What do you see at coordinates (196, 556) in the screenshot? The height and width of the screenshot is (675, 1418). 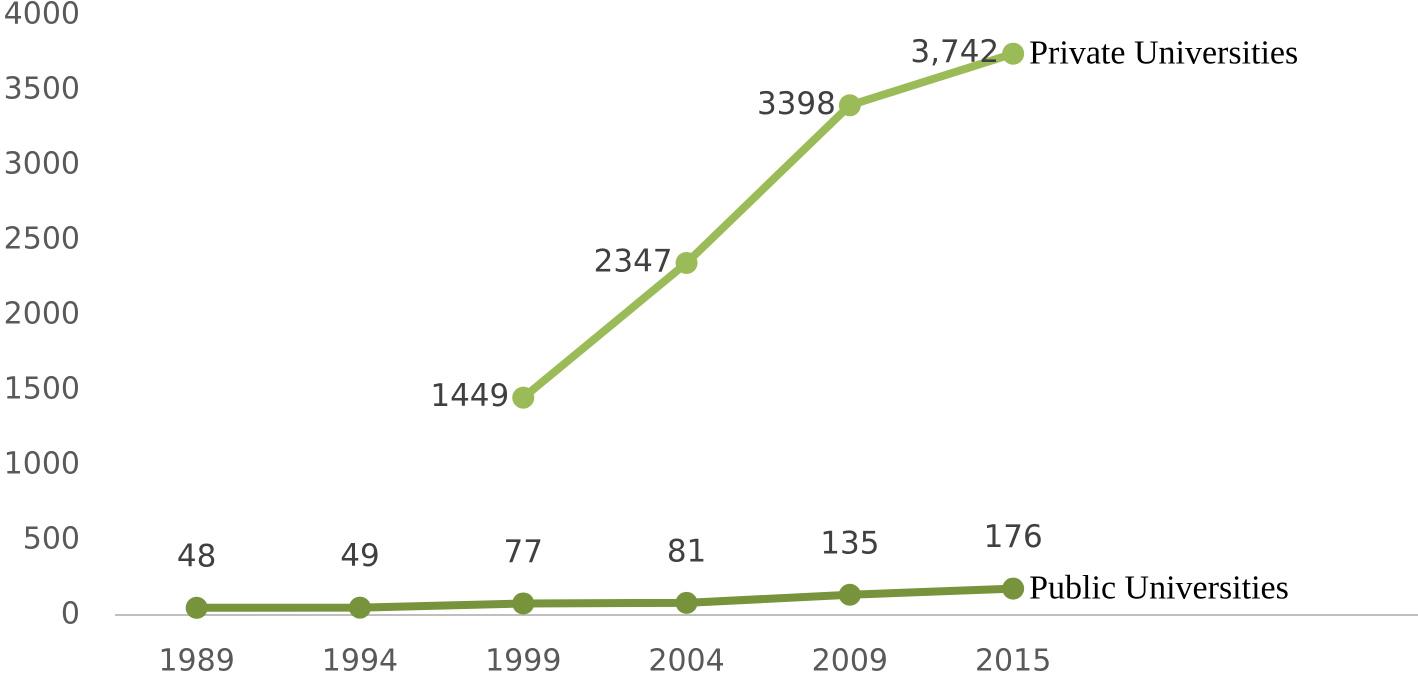 I see `data-label: 48` at bounding box center [196, 556].